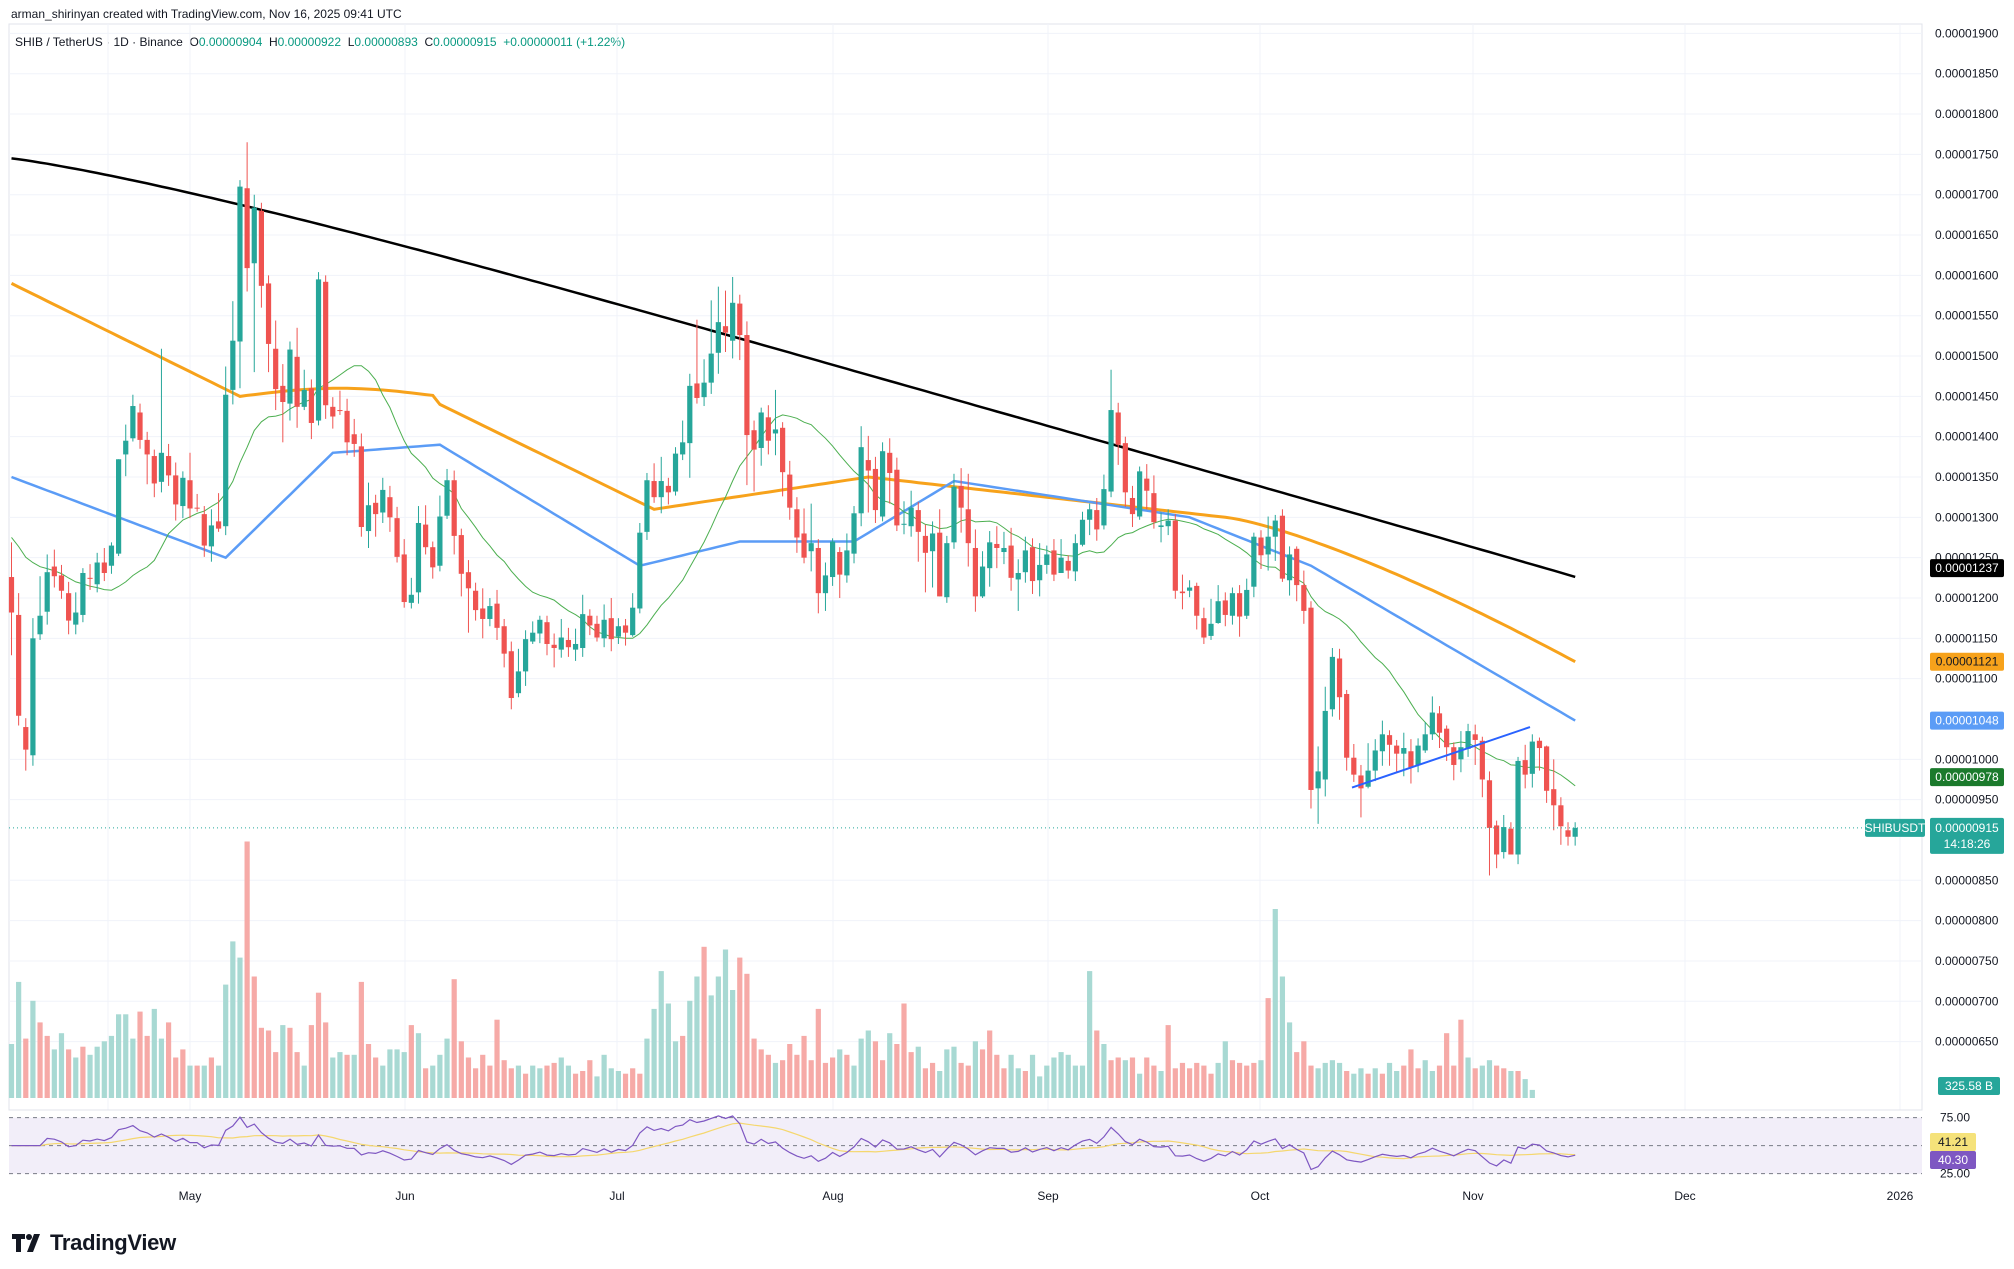 This screenshot has width=2014, height=1269. What do you see at coordinates (94, 1243) in the screenshot?
I see `tradingview-logo: TradingView` at bounding box center [94, 1243].